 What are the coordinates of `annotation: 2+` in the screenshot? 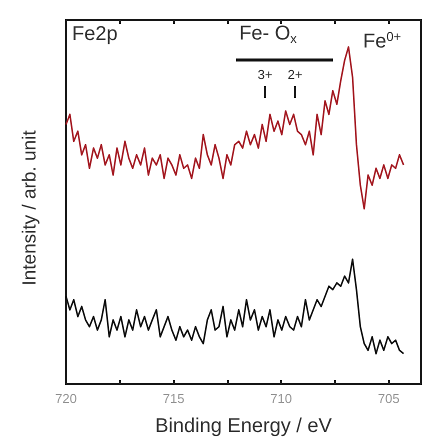 It's located at (295, 74).